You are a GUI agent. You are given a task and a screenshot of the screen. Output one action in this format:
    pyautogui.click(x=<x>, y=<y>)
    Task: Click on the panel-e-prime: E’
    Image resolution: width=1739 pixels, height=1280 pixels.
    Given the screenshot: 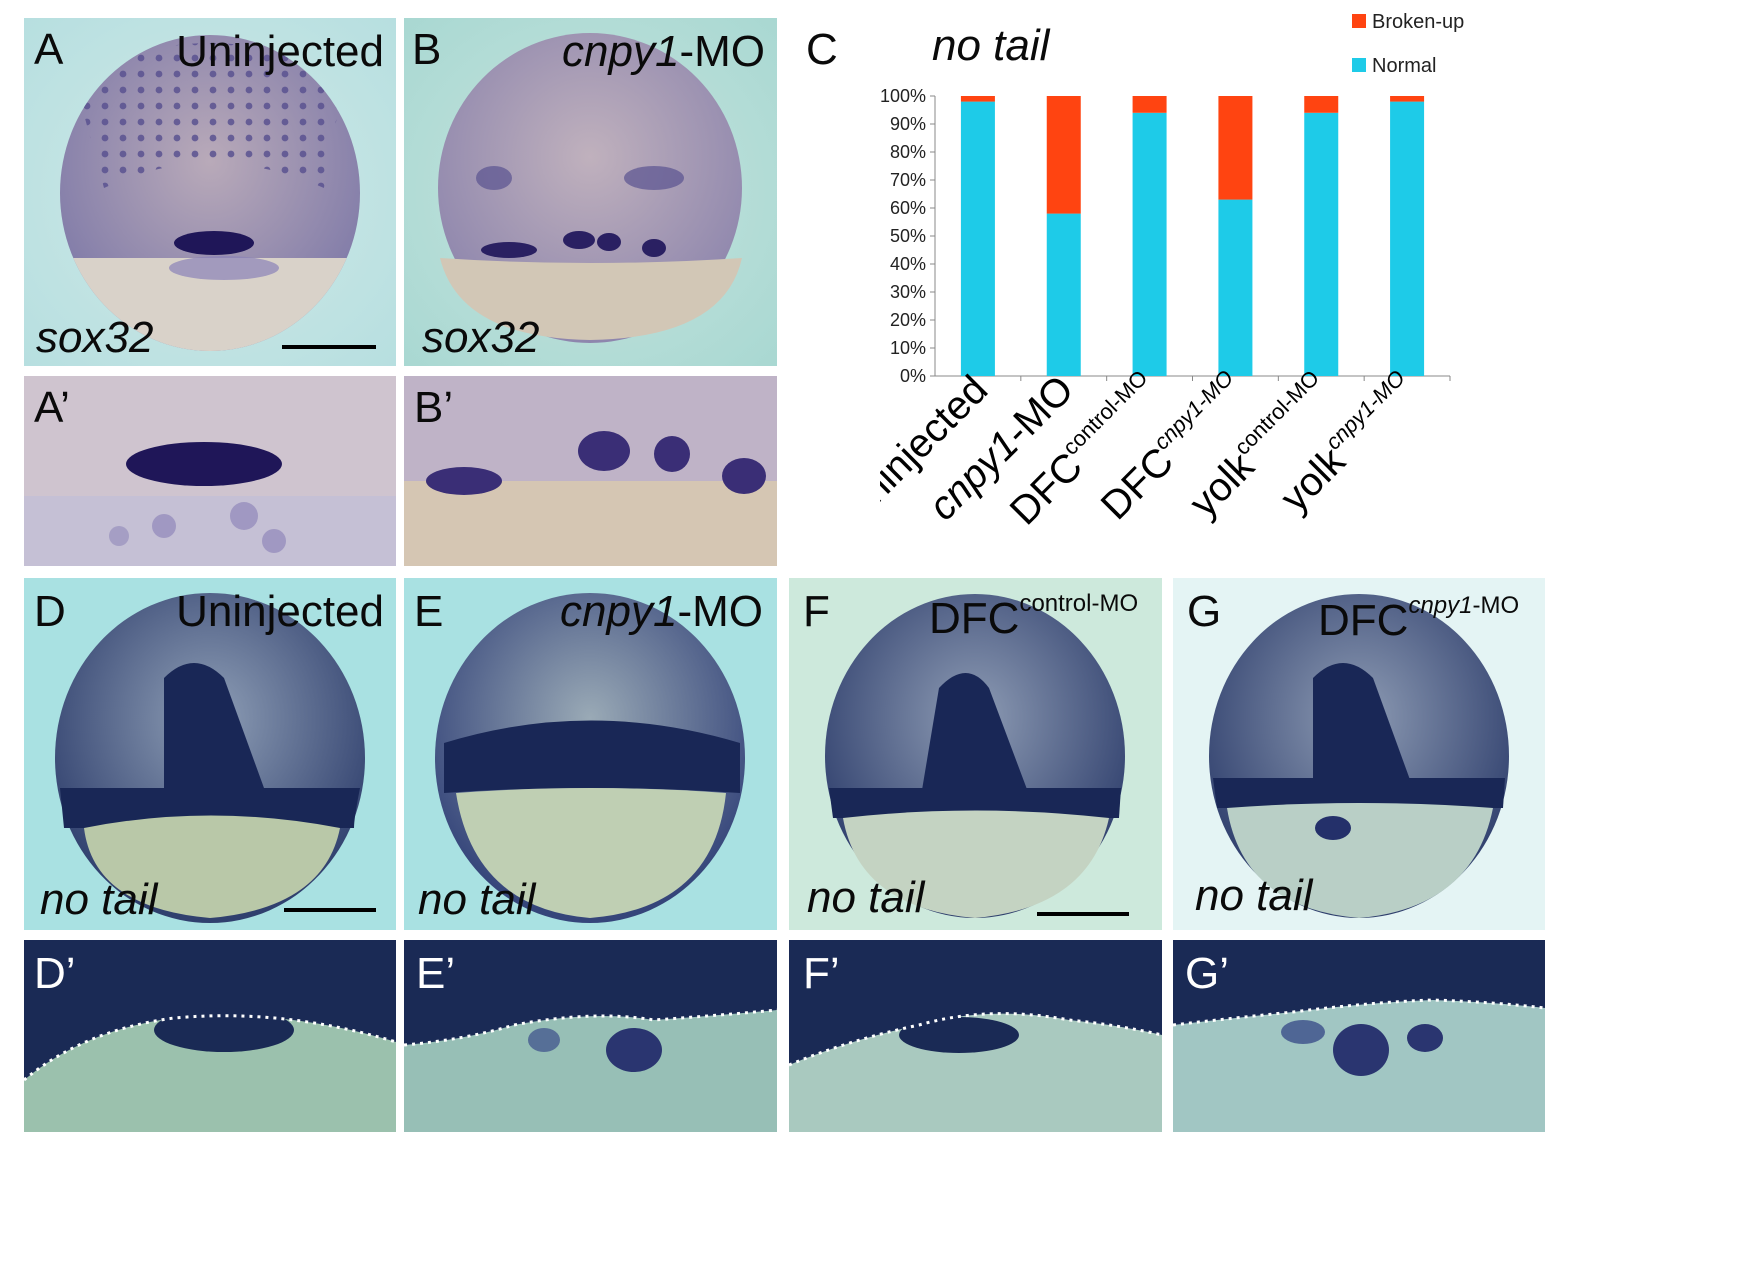 What is the action you would take?
    pyautogui.click(x=590, y=1036)
    